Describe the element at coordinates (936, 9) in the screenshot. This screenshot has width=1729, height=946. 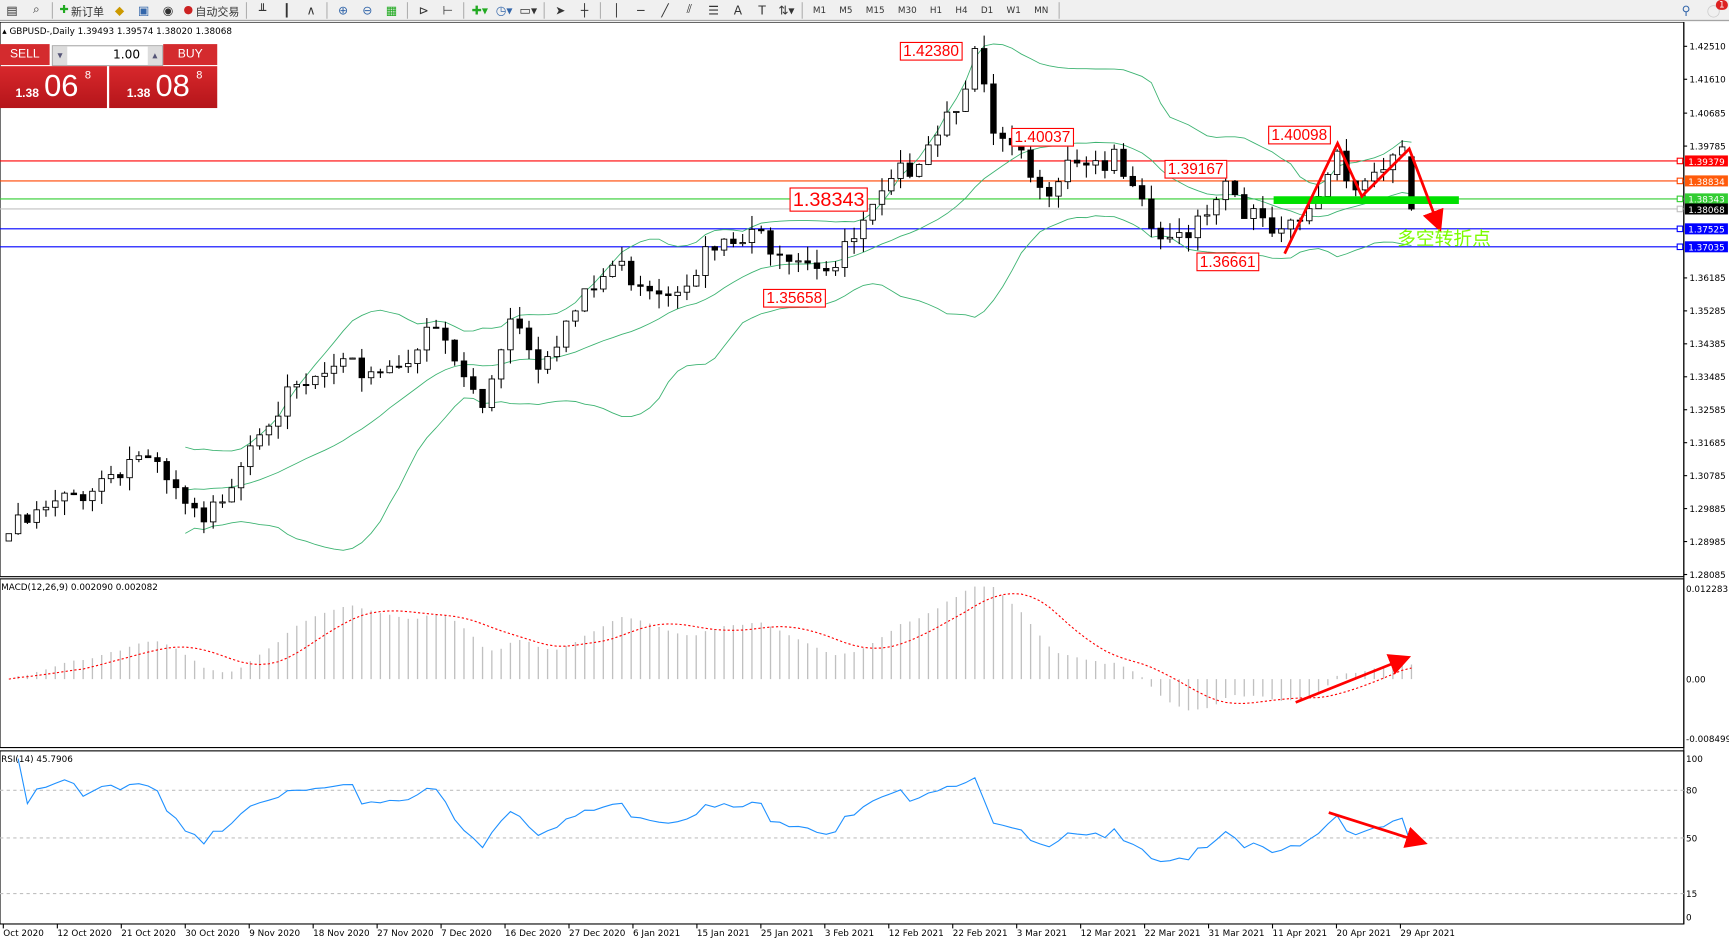
I see `timeframe-h1: H1` at that location.